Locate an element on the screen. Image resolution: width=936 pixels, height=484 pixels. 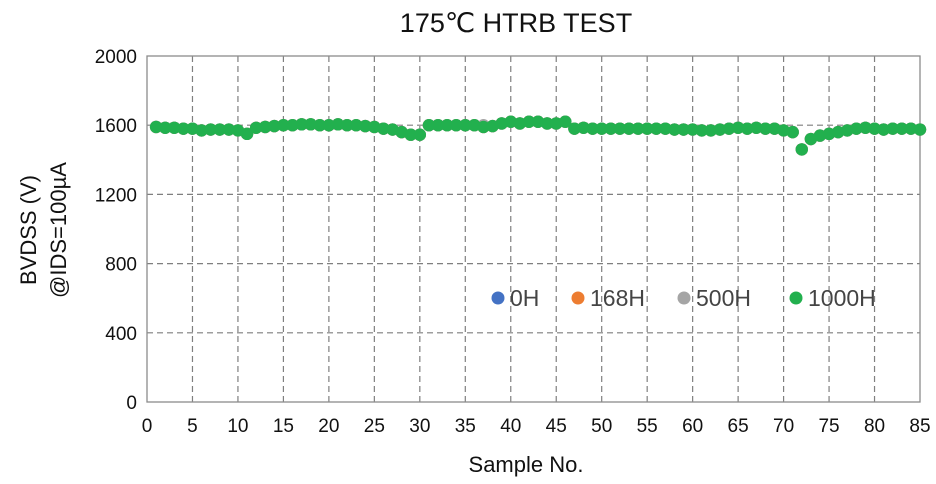
legend-label: 168H is located at coordinates (617, 298).